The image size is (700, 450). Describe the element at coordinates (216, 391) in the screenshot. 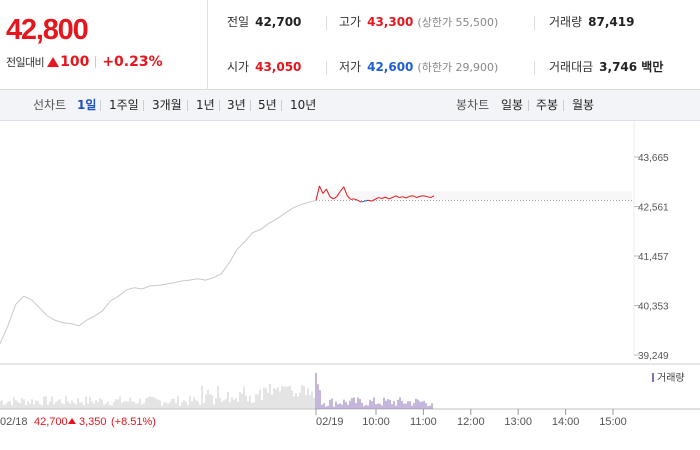

I see `volume-bars` at that location.